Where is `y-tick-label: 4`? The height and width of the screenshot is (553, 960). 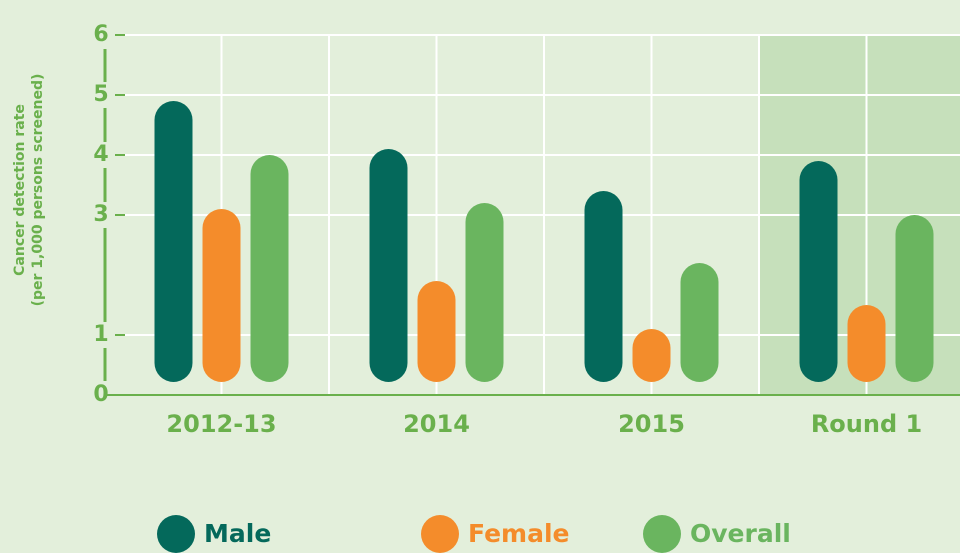
y-tick-label: 4 is located at coordinates (100, 154).